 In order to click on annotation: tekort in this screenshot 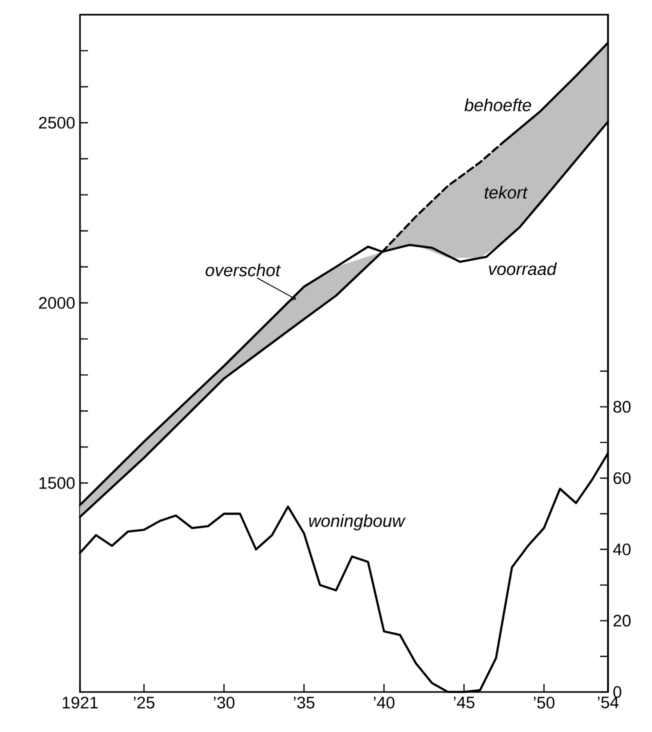, I will do `click(506, 192)`.